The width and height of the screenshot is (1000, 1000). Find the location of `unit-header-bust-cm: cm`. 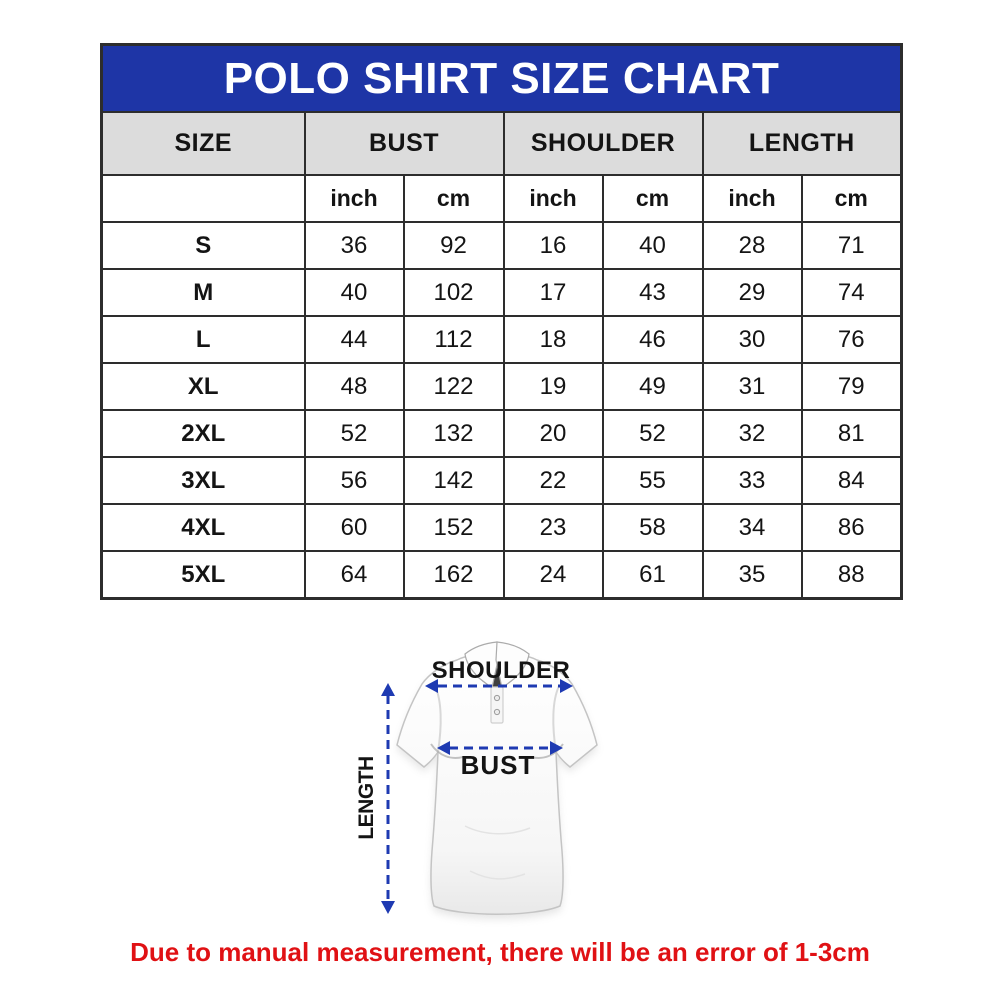

unit-header-bust-cm: cm is located at coordinates (453, 198).